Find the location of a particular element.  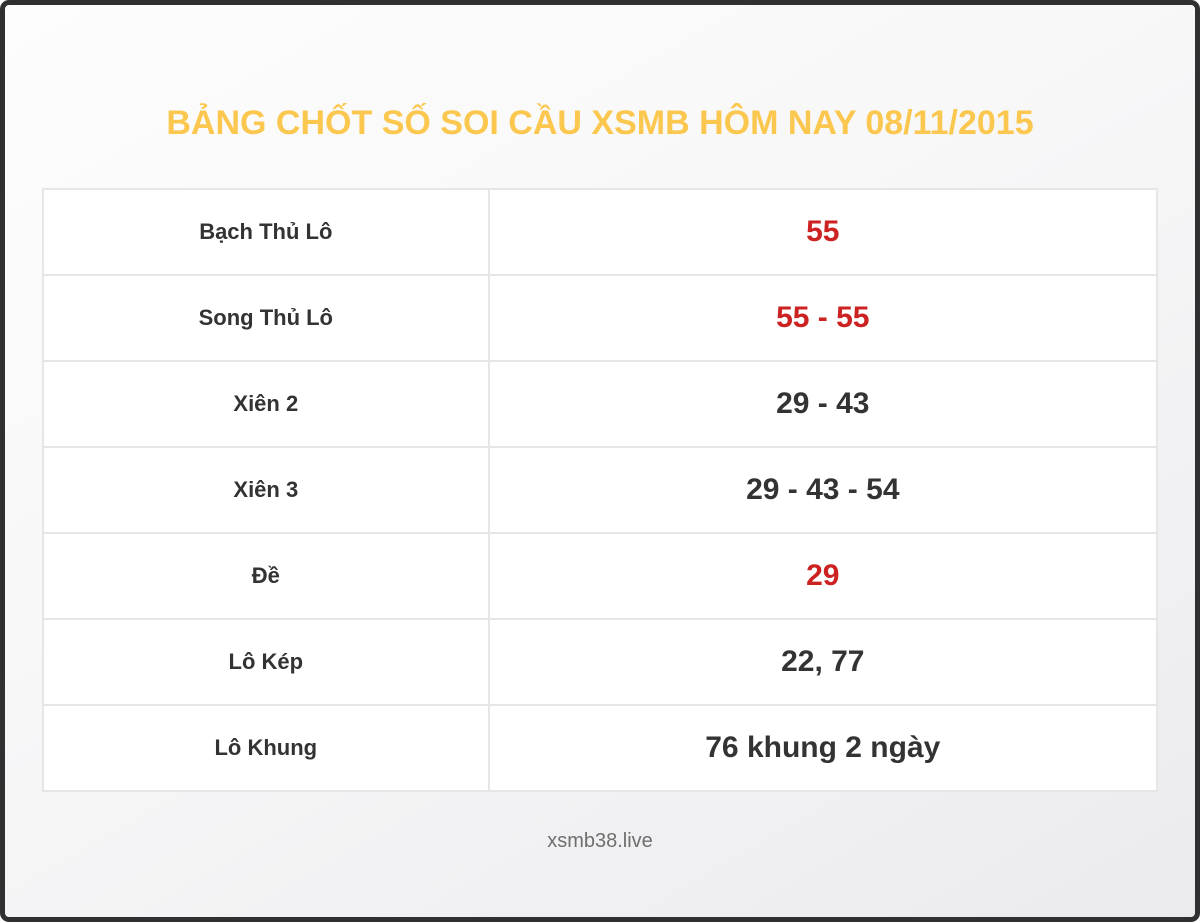

row-label: Xiên 2 is located at coordinates (266, 404).